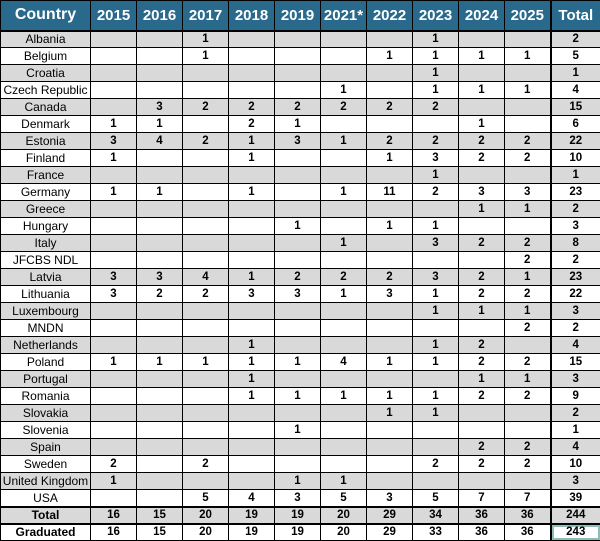  Describe the element at coordinates (46, 107) in the screenshot. I see `country-label: Canada` at that location.